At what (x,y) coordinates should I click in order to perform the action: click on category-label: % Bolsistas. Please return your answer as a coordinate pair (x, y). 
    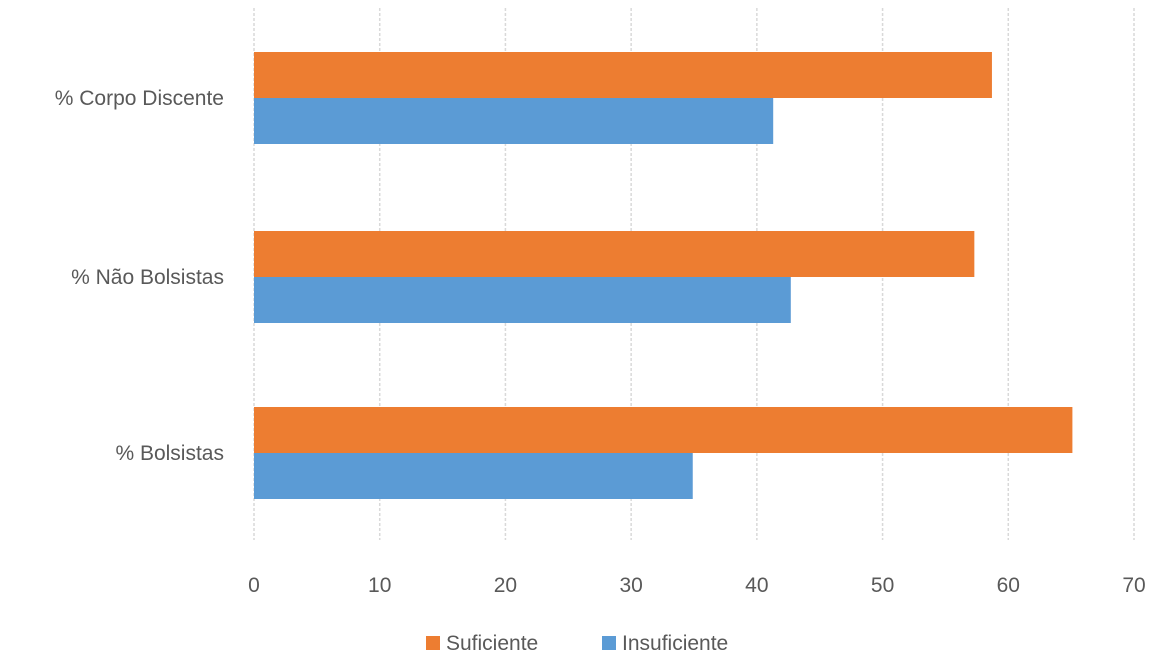
    Looking at the image, I should click on (169, 453).